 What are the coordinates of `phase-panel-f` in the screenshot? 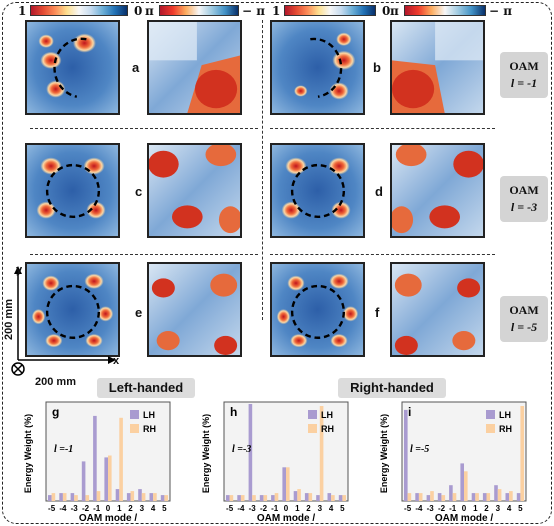 It's located at (437, 309).